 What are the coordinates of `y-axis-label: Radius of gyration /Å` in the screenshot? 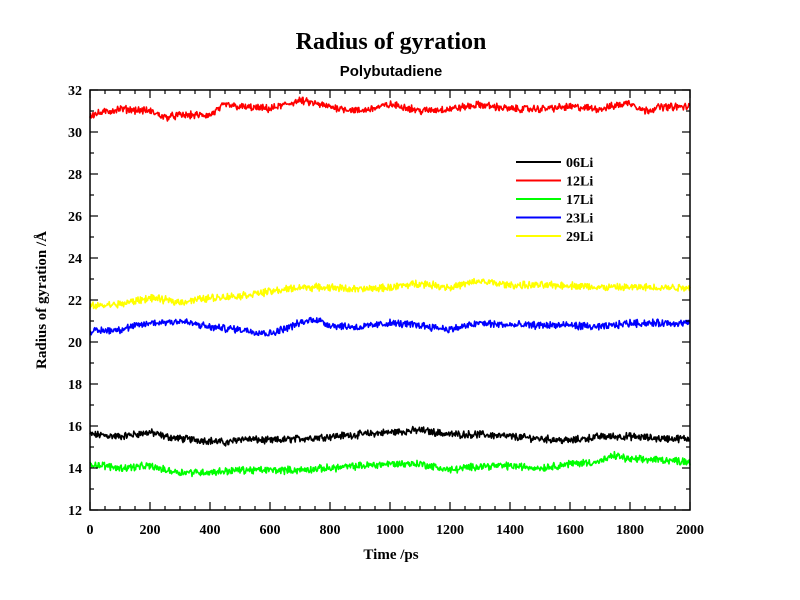 It's located at (42, 300).